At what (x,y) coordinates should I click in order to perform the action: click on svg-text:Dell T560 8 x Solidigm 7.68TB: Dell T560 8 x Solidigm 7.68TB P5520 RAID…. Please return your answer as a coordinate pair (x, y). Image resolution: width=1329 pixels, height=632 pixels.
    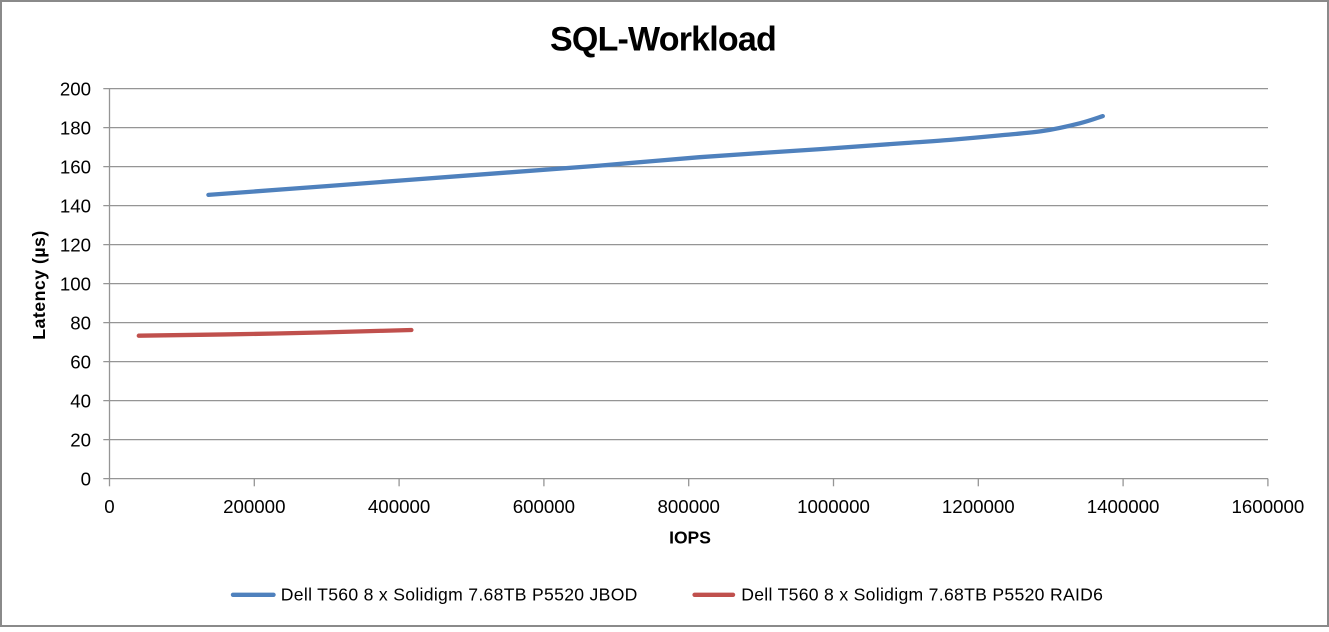
    Looking at the image, I should click on (922, 595).